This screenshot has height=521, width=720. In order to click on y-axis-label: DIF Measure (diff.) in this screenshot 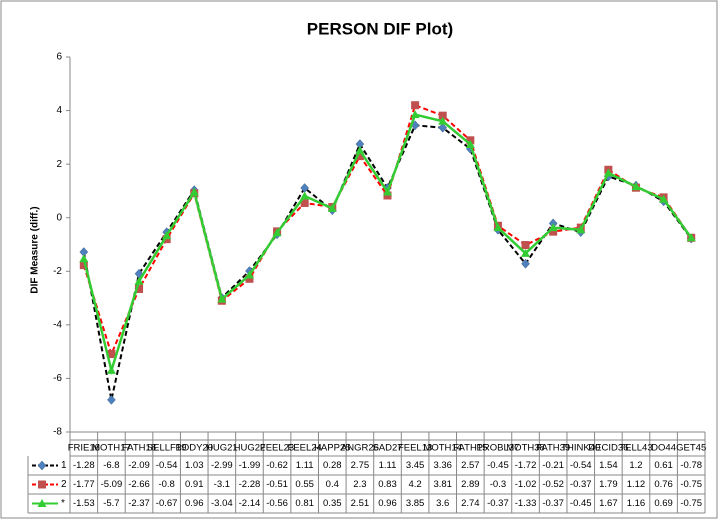, I will do `click(35, 249)`.